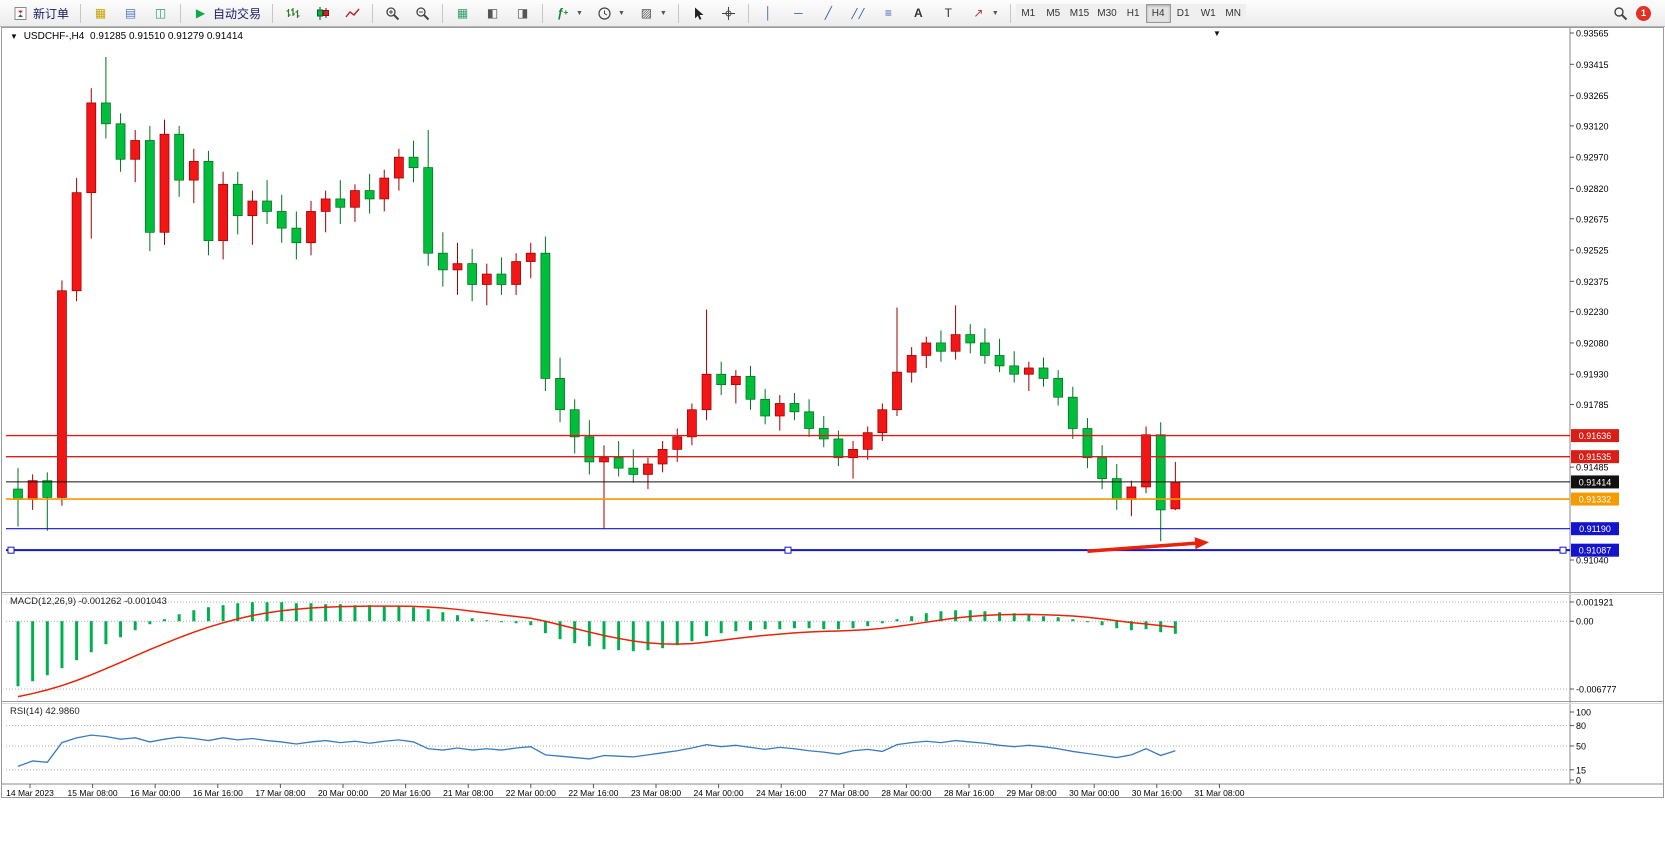 Image resolution: width=1665 pixels, height=846 pixels. I want to click on timeframe-mn: MN, so click(1233, 13).